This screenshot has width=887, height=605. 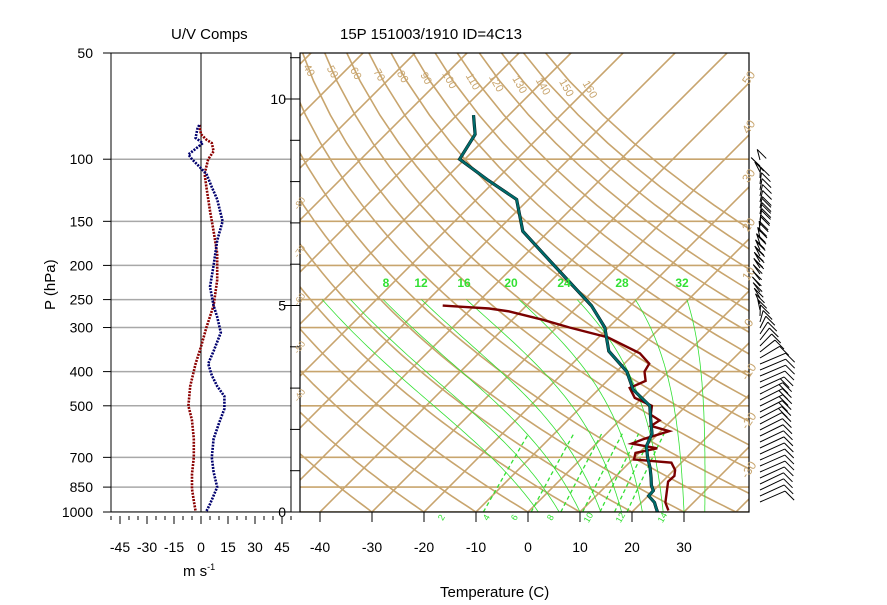 I want to click on wind-tick-label: 15, so click(x=228, y=547).